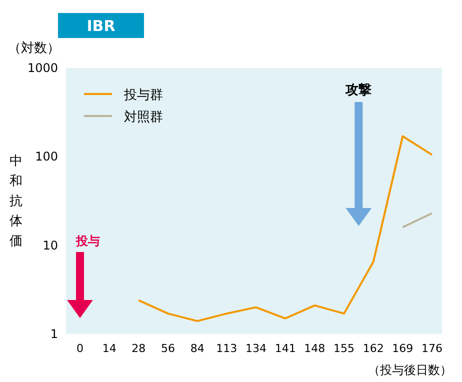 The width and height of the screenshot is (462, 382). What do you see at coordinates (410, 370) in the screenshot?
I see `x-axis-title: （投与後日数）` at bounding box center [410, 370].